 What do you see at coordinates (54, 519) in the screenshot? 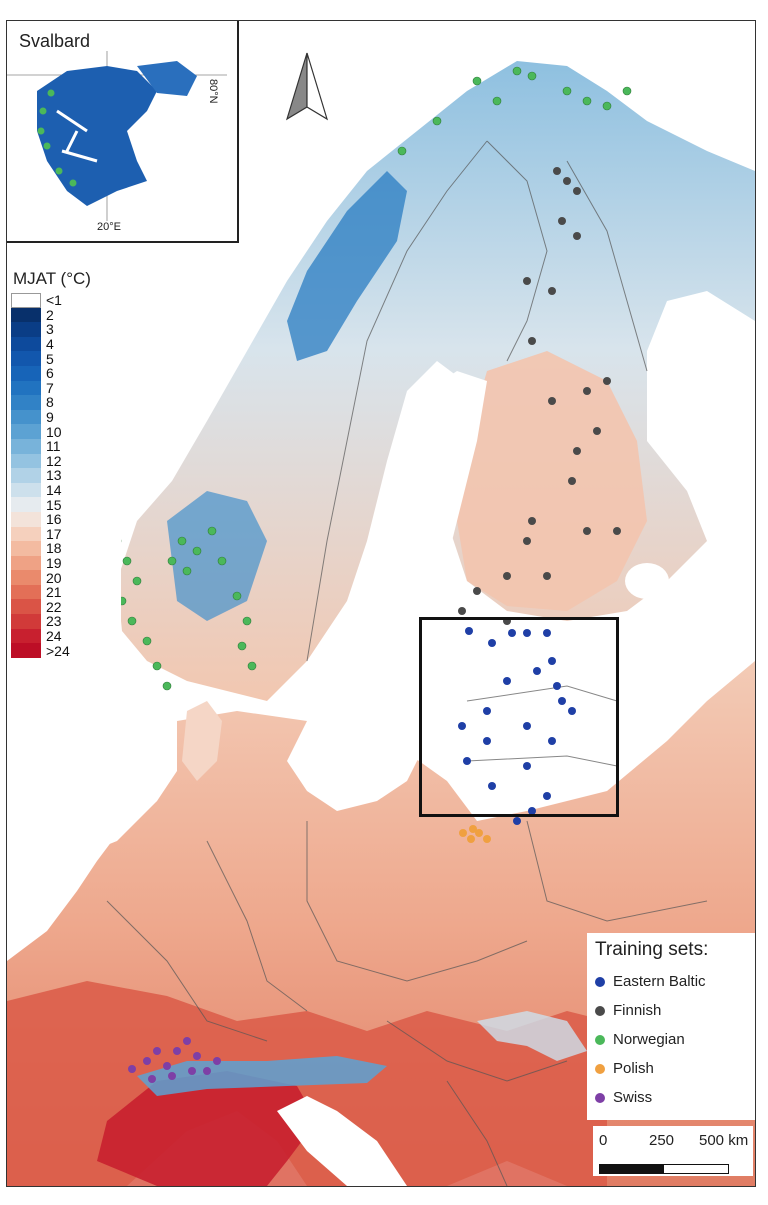
I see `legend-label: 16` at bounding box center [54, 519].